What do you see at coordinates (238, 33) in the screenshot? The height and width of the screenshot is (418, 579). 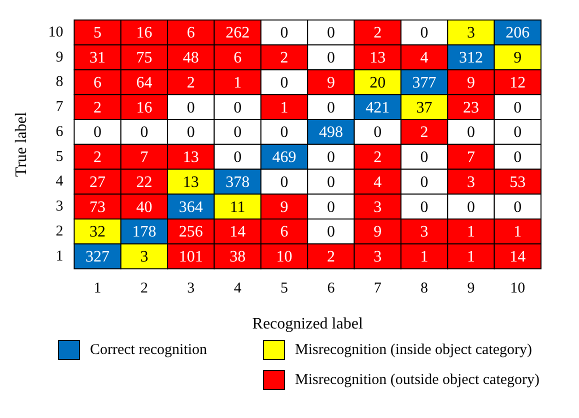 I see `data-label: 262` at bounding box center [238, 33].